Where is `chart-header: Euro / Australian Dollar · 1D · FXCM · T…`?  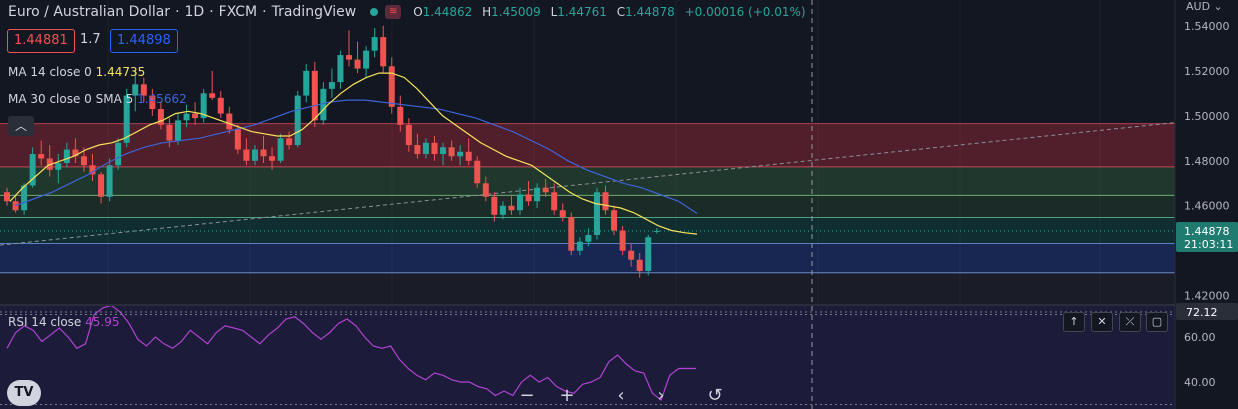 chart-header: Euro / Australian Dollar · 1D · FXCM · T… is located at coordinates (410, 12).